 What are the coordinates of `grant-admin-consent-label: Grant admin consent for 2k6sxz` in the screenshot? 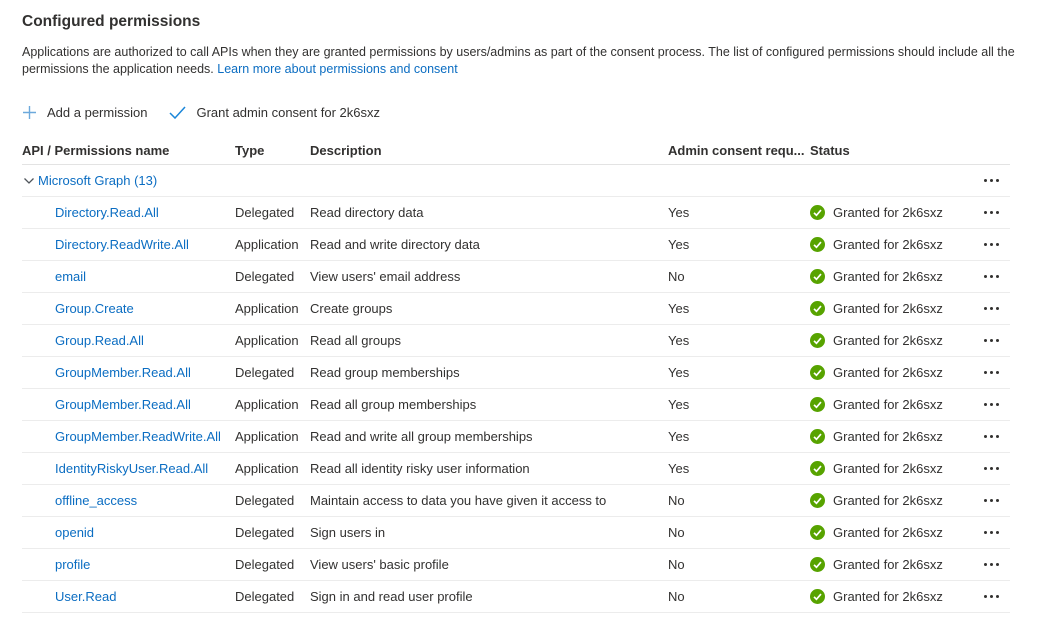 It's located at (288, 112).